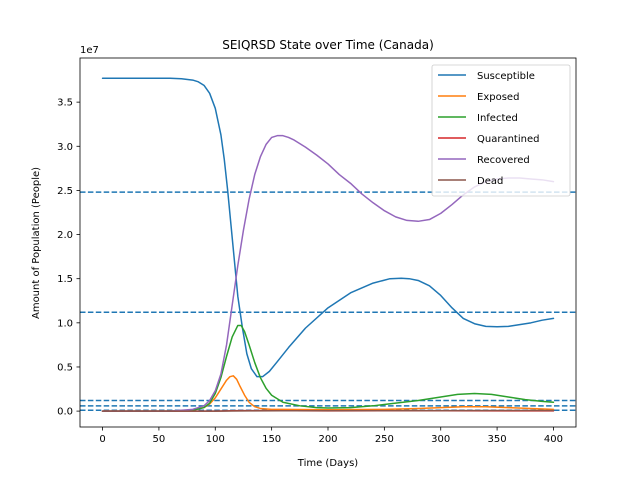  What do you see at coordinates (65, 367) in the screenshot?
I see `y-tick-label-1: 0.5` at bounding box center [65, 367].